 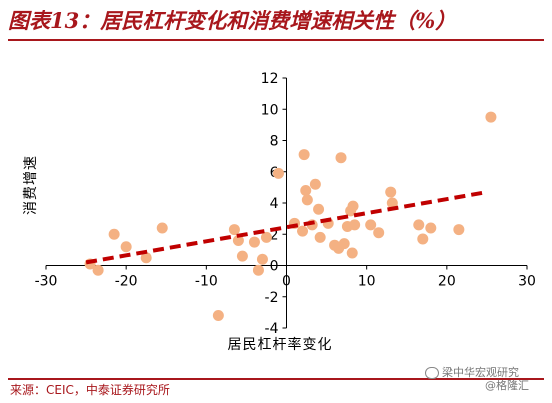 I want to click on watermark-line-1: 梁中华宏观研究, so click(x=485, y=372).